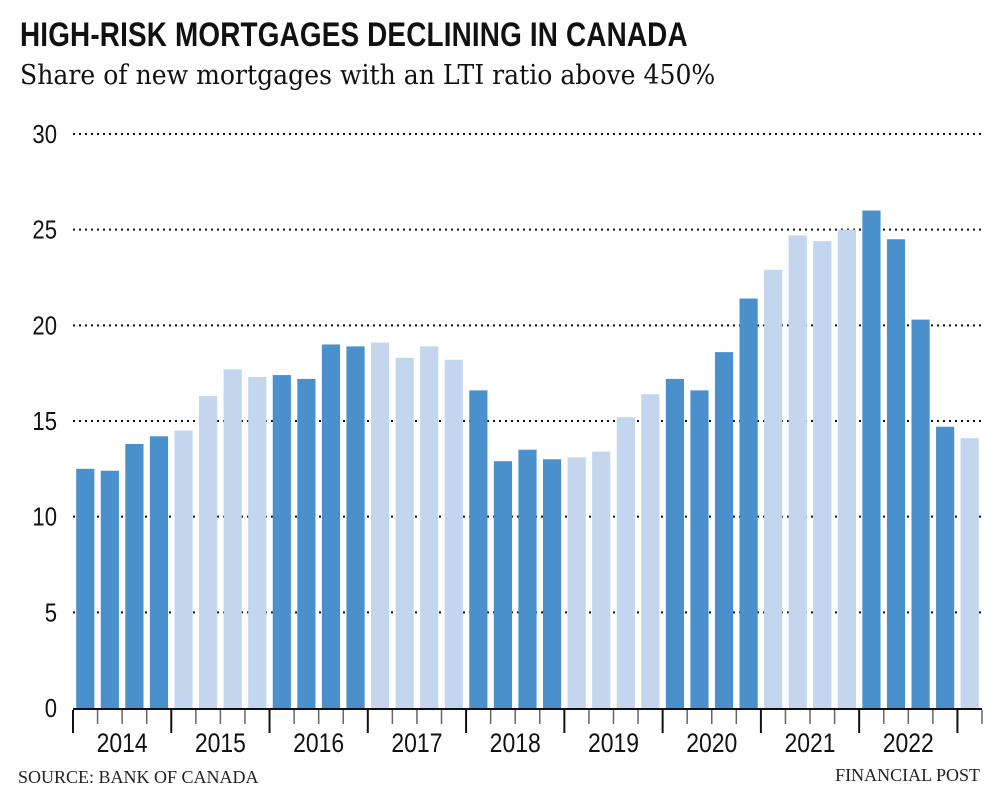 This screenshot has height=812, width=1000. I want to click on x-tick-label: 2020, so click(711, 743).